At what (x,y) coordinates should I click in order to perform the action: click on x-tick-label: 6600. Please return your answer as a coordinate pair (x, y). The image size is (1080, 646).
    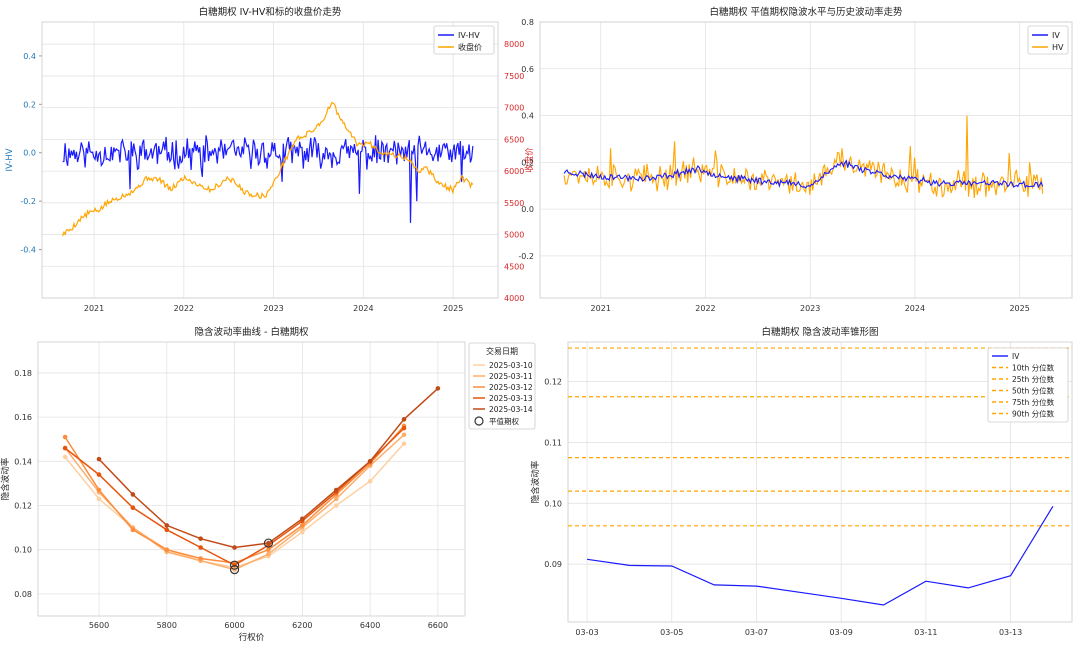
    Looking at the image, I should click on (438, 625).